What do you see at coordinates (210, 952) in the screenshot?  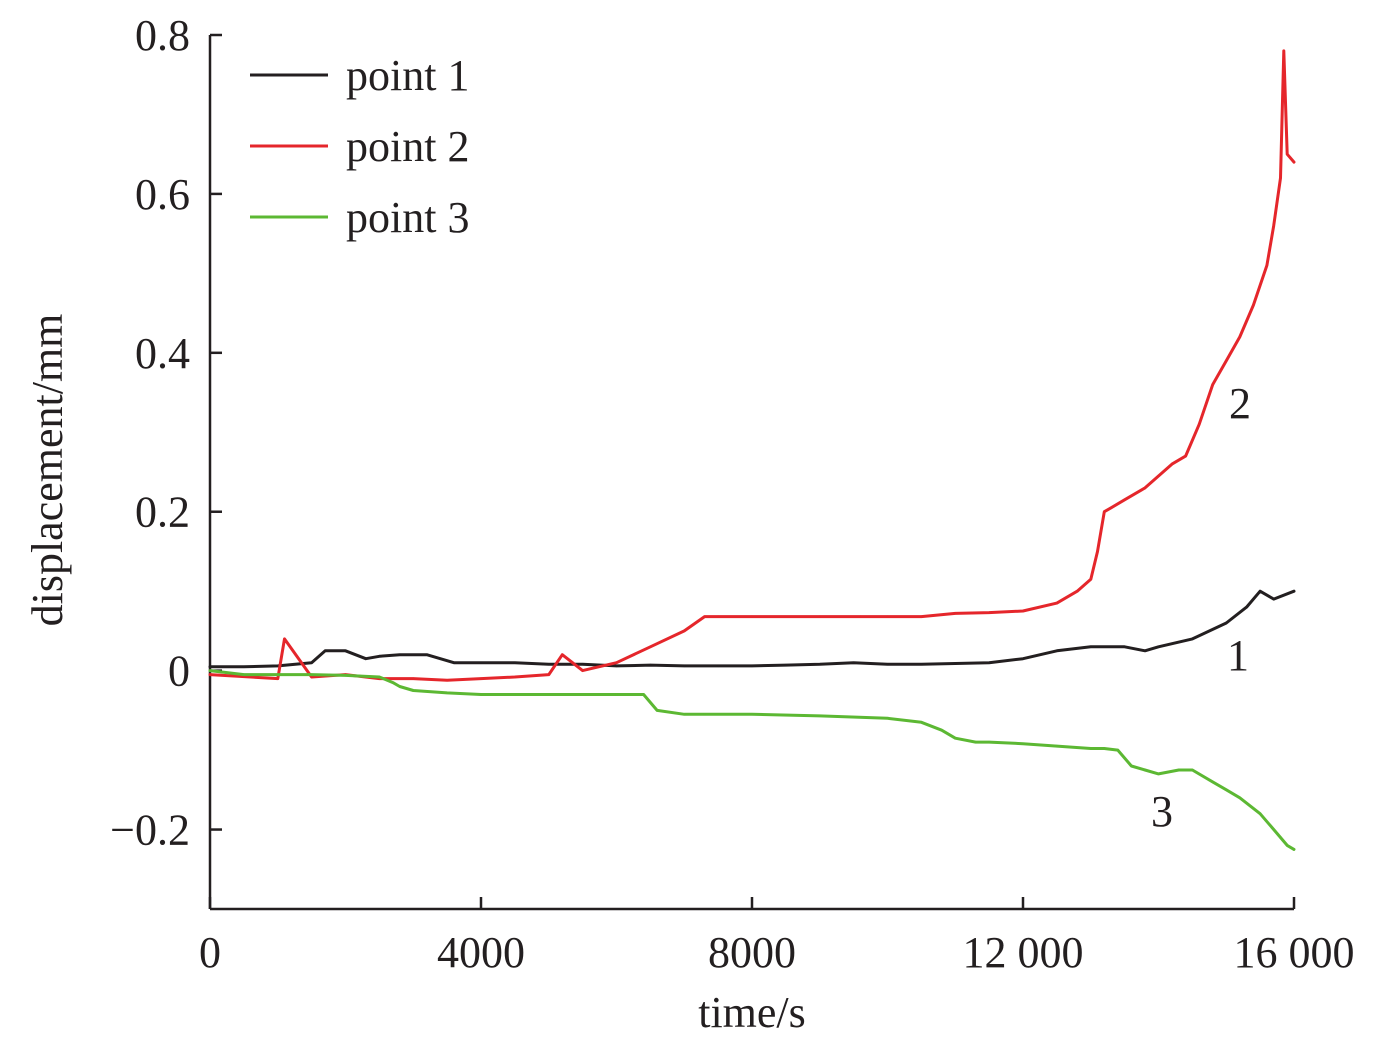 I see `x-tick-label: 0` at bounding box center [210, 952].